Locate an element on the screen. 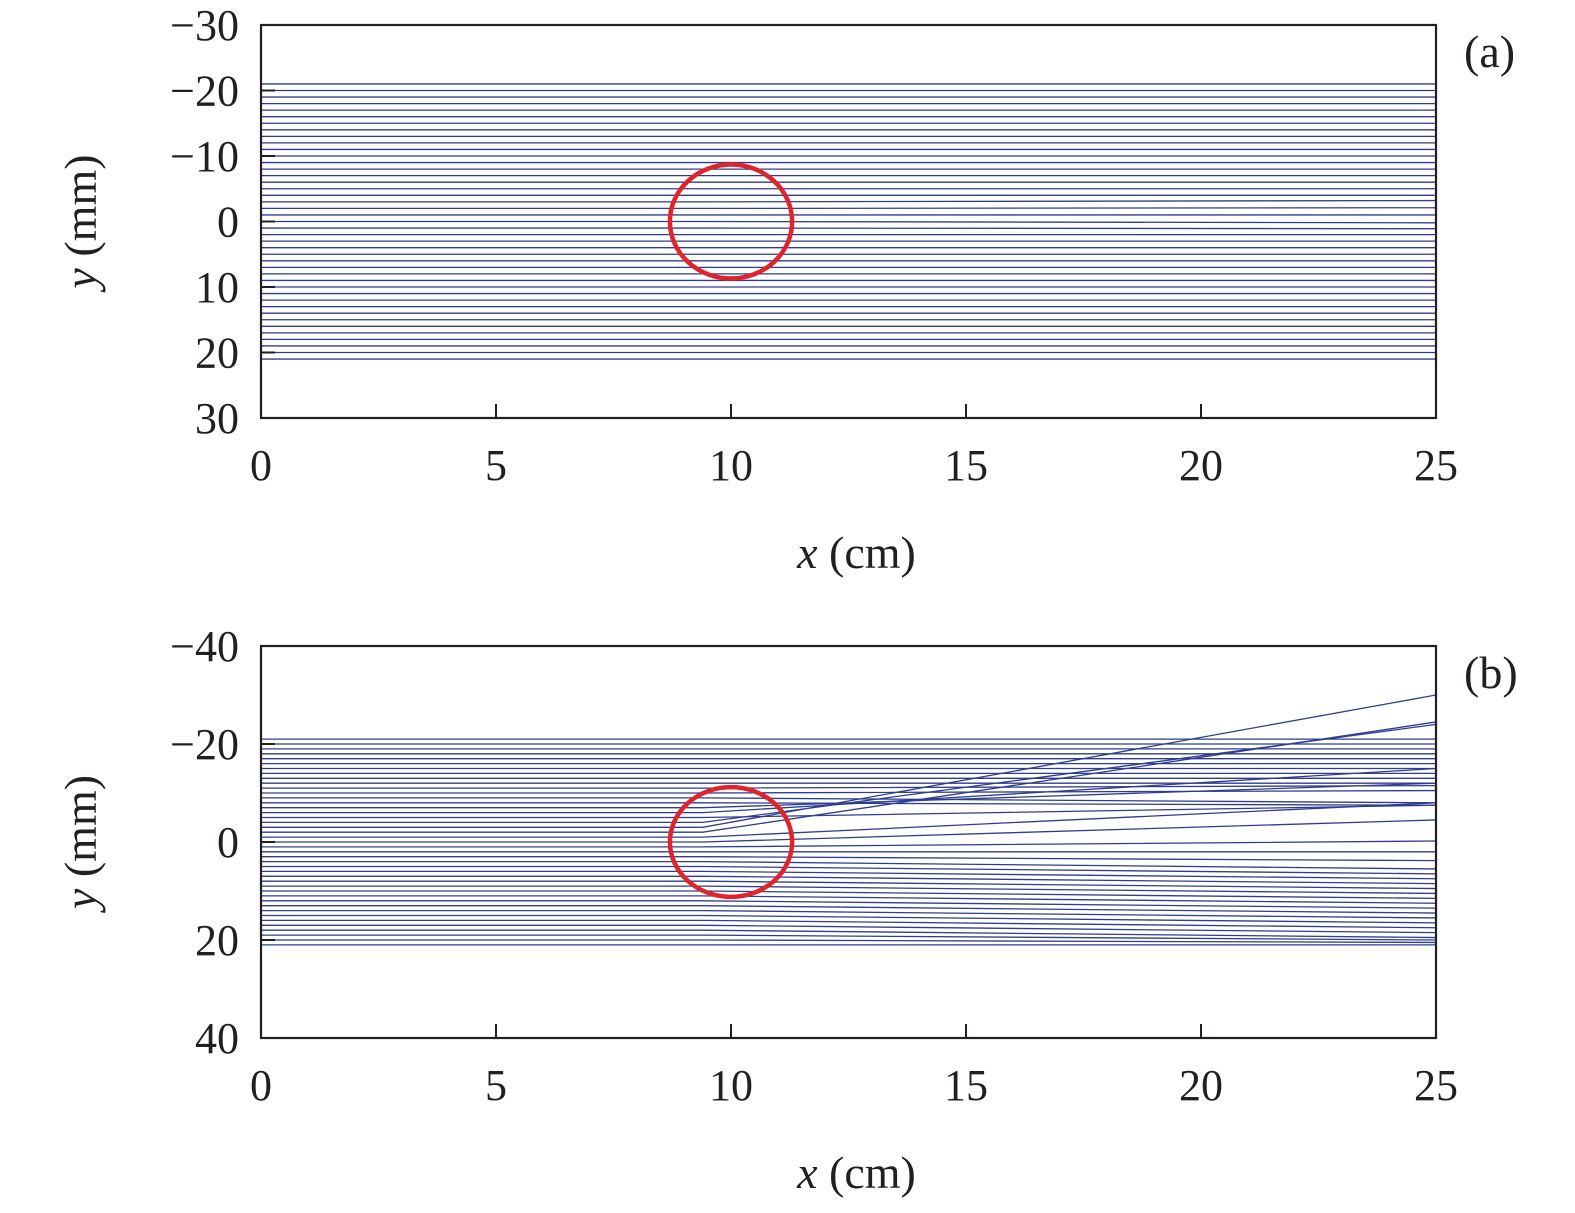  y-tick-label: −40 is located at coordinates (204, 646).